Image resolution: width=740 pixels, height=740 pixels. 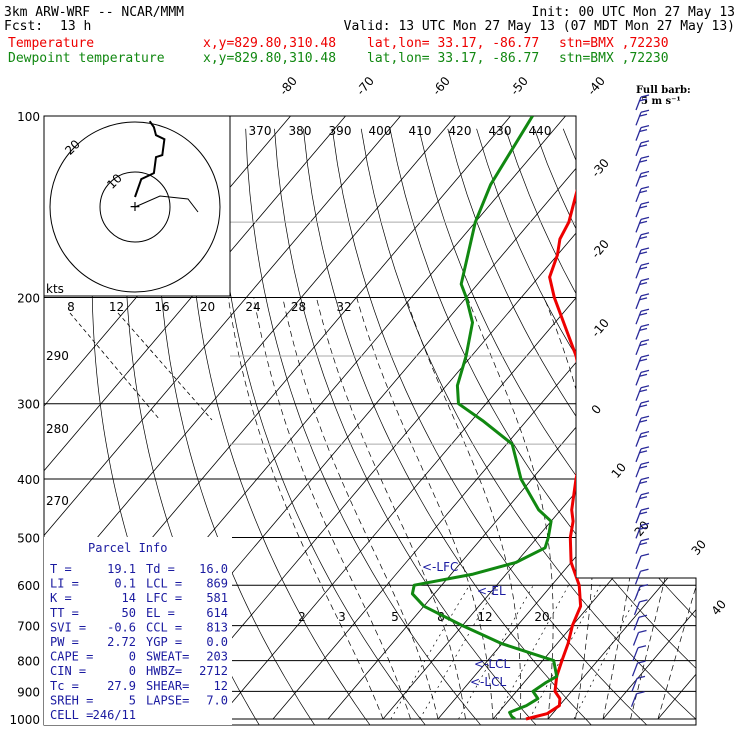 What do you see at coordinates (488, 682) in the screenshot?
I see `lcl-marker-lower: <-LCL` at bounding box center [488, 682].